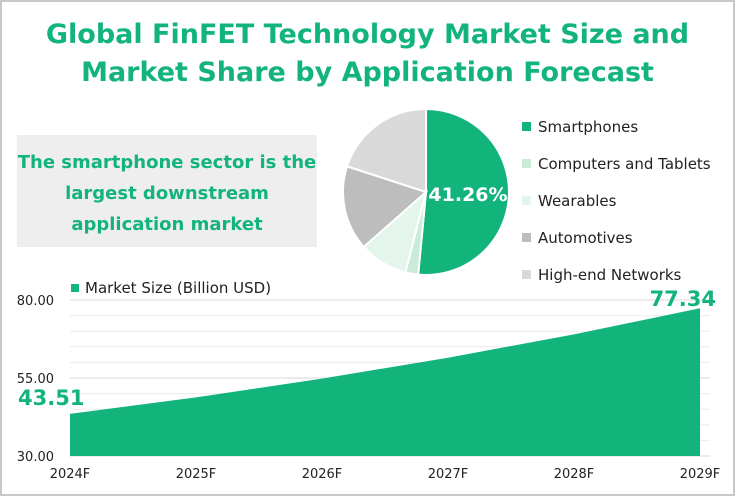  Describe the element at coordinates (574, 474) in the screenshot. I see `x-tick-label: 2028F` at that location.